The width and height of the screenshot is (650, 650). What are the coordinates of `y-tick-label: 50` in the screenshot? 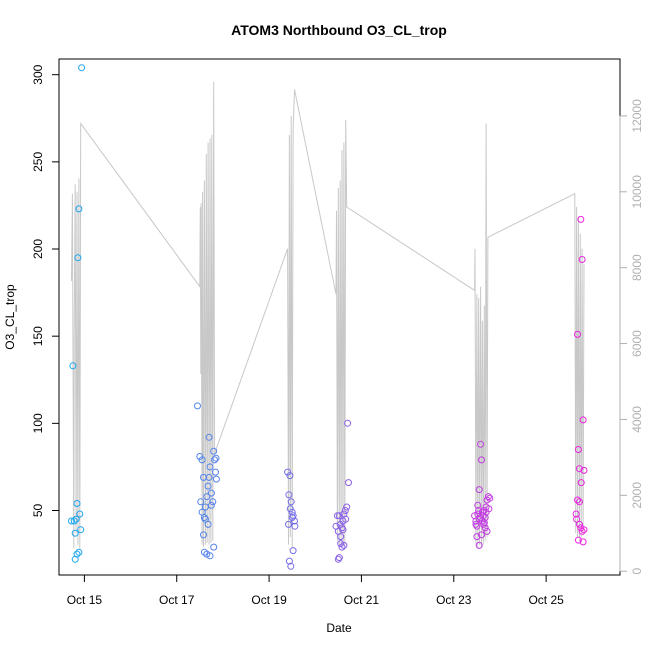 It's located at (38, 511).